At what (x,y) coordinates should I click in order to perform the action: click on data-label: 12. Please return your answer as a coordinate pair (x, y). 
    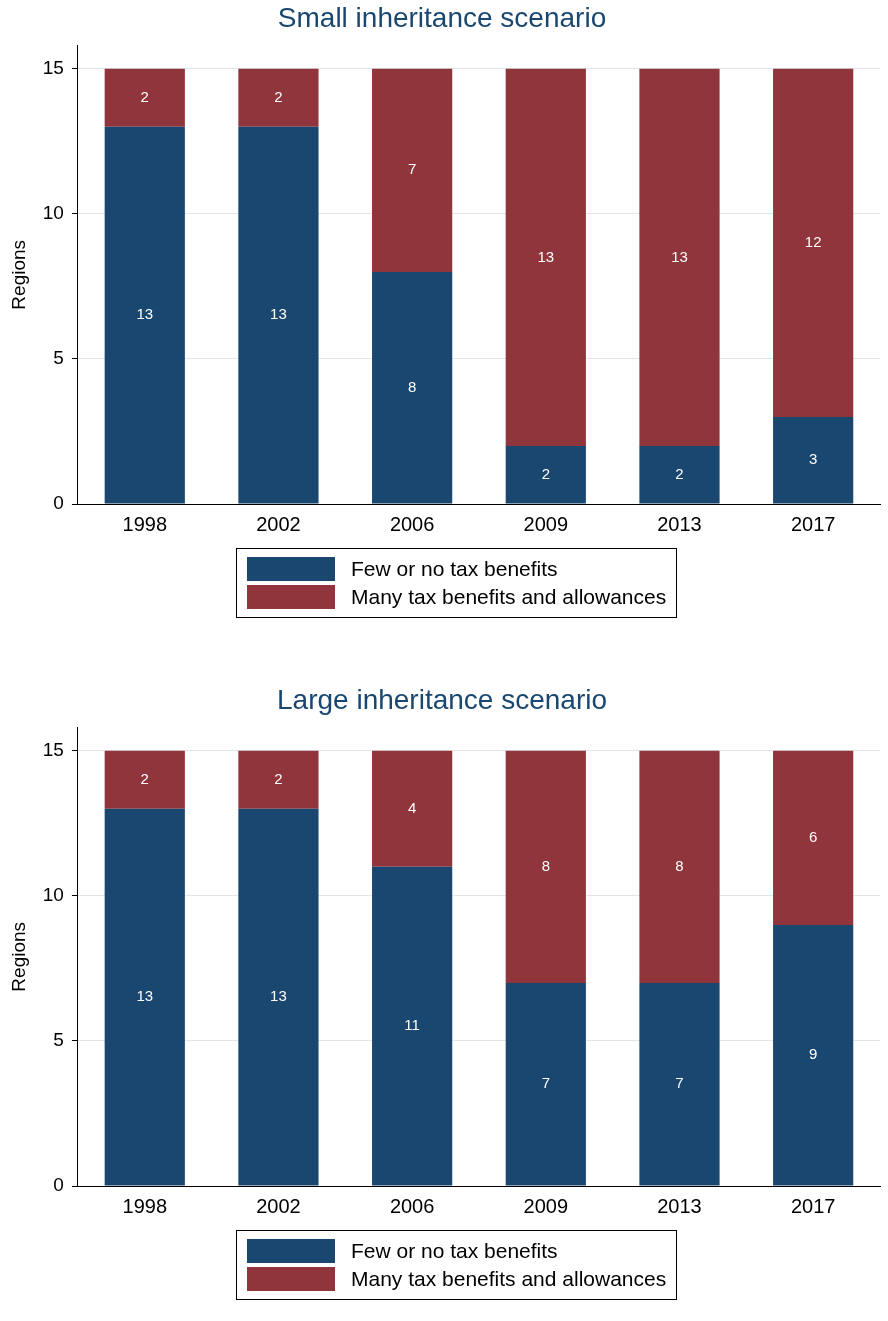
    Looking at the image, I should click on (813, 242).